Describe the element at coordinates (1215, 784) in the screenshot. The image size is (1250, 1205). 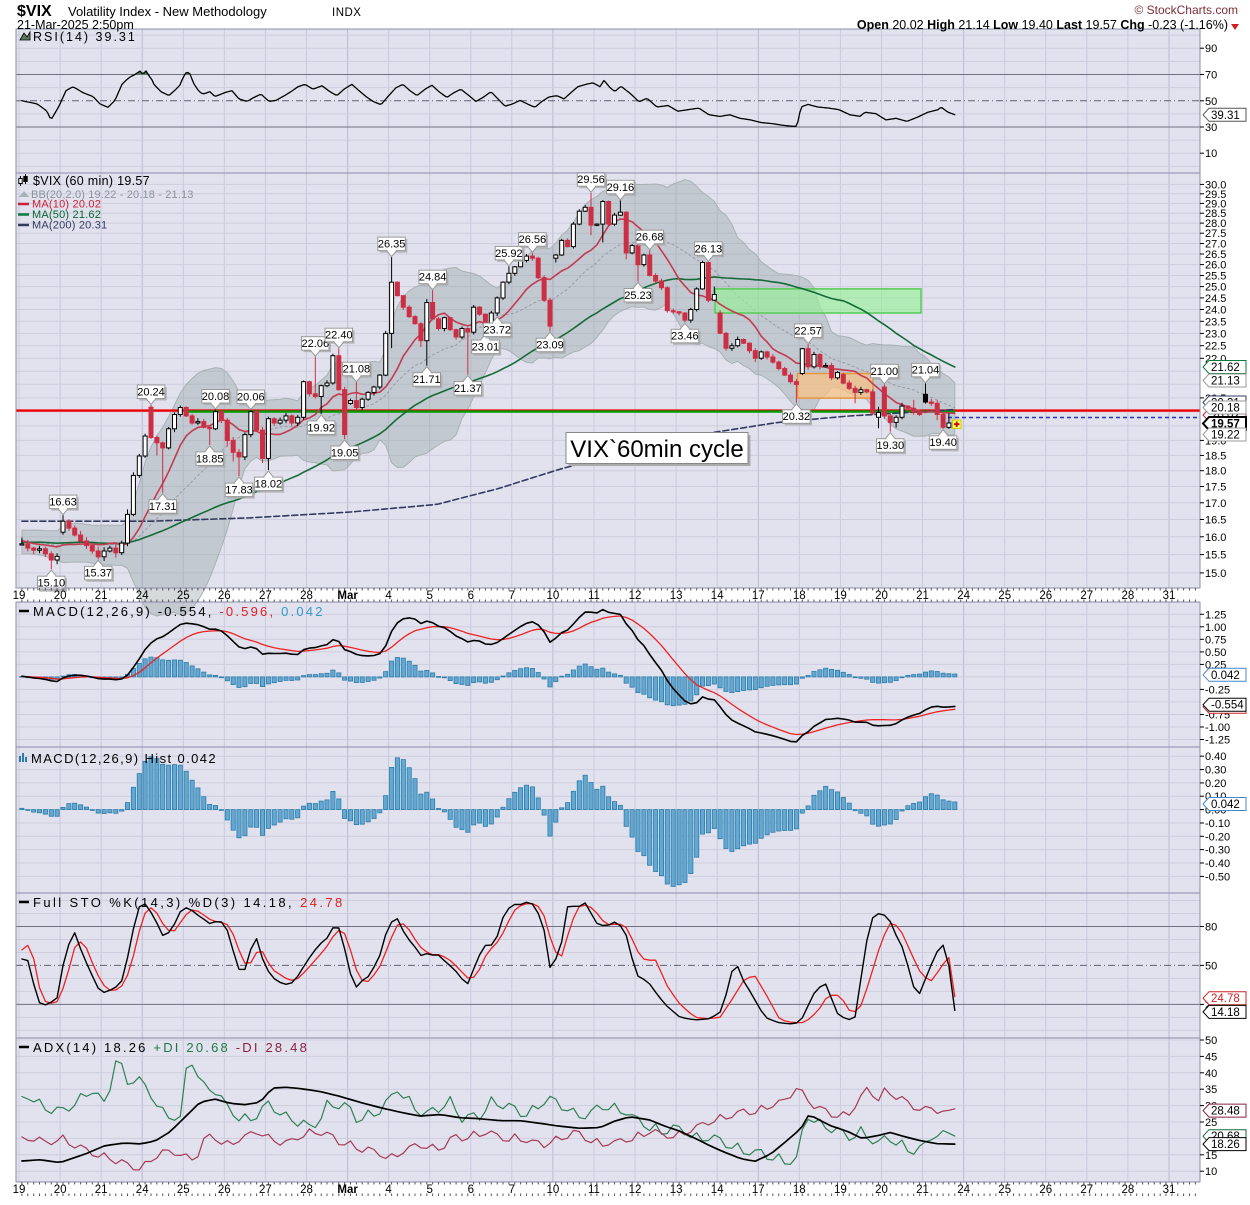
I see `svg-text: 0.20` at that location.